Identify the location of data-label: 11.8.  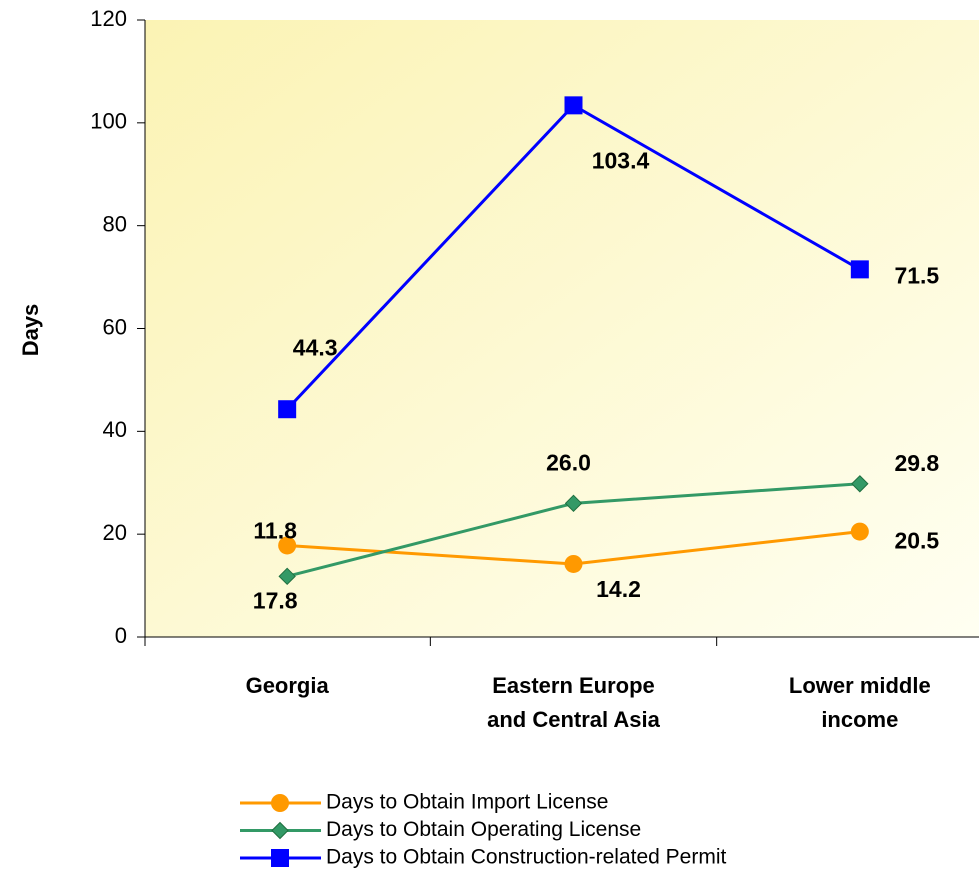
(275, 530).